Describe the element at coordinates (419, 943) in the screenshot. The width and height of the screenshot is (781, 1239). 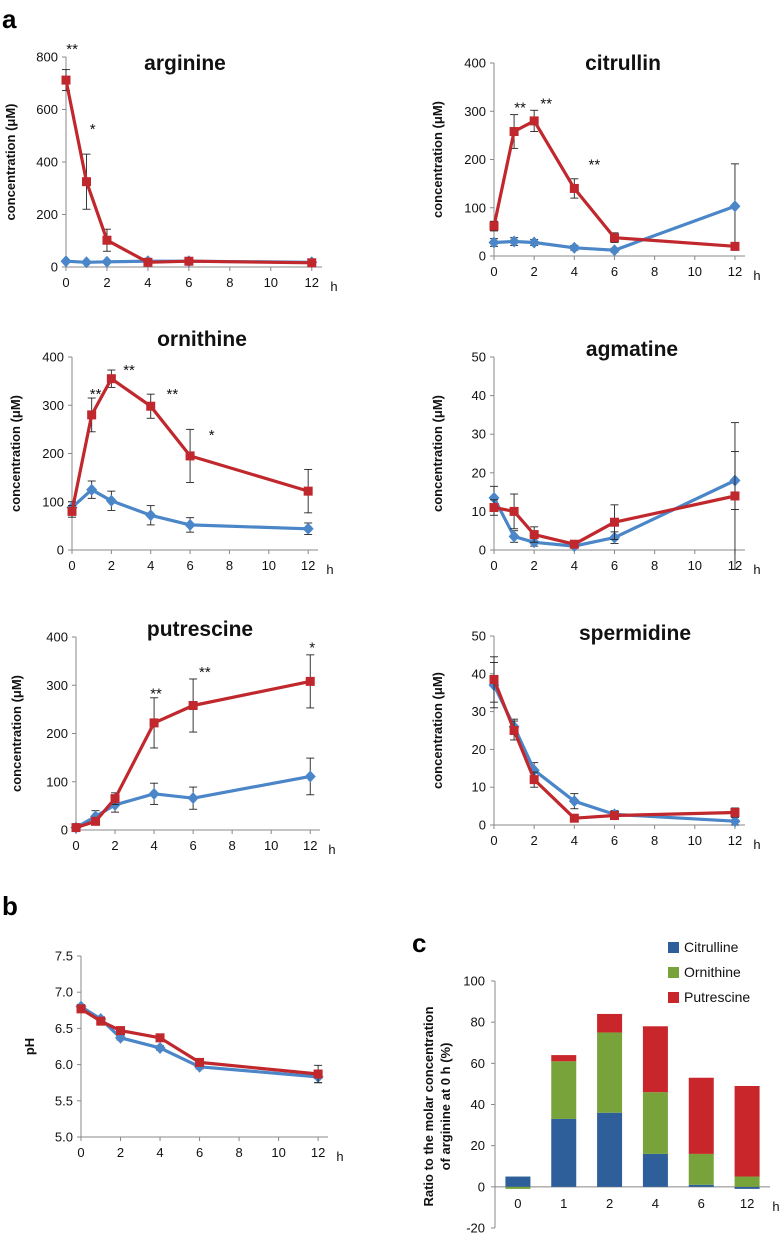
I see `panel-letter-c: c` at that location.